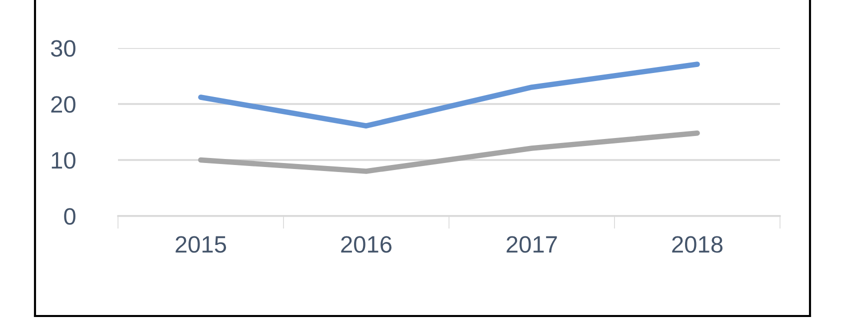  Describe the element at coordinates (63, 48) in the screenshot. I see `y-tick-label: 30` at that location.